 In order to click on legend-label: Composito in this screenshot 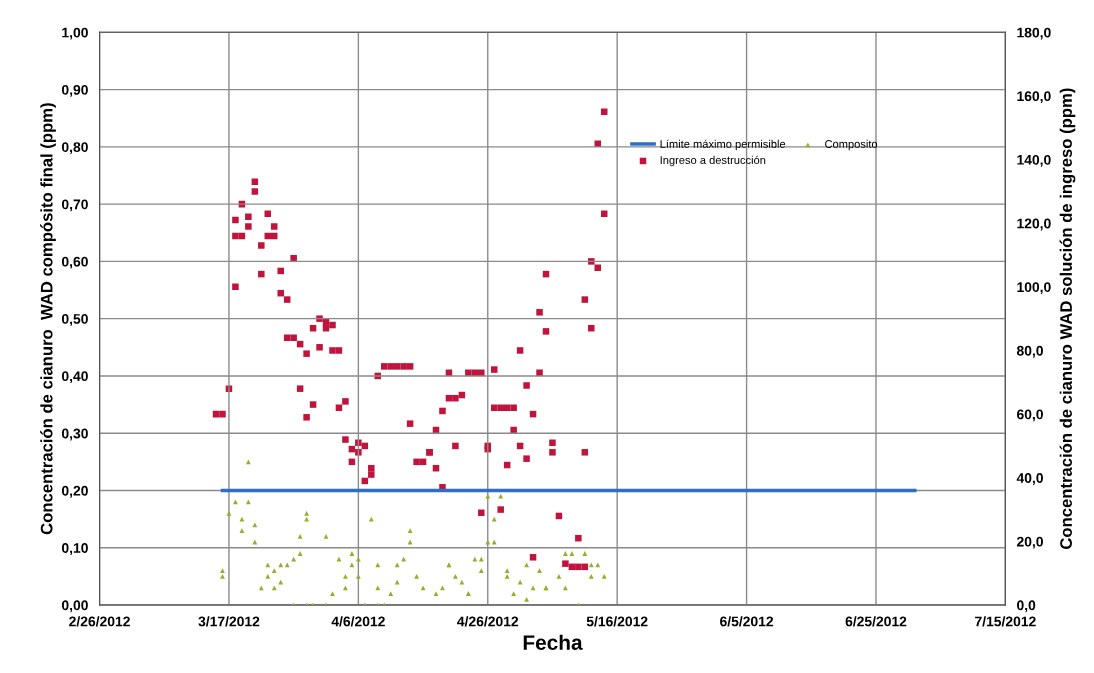, I will do `click(851, 145)`.